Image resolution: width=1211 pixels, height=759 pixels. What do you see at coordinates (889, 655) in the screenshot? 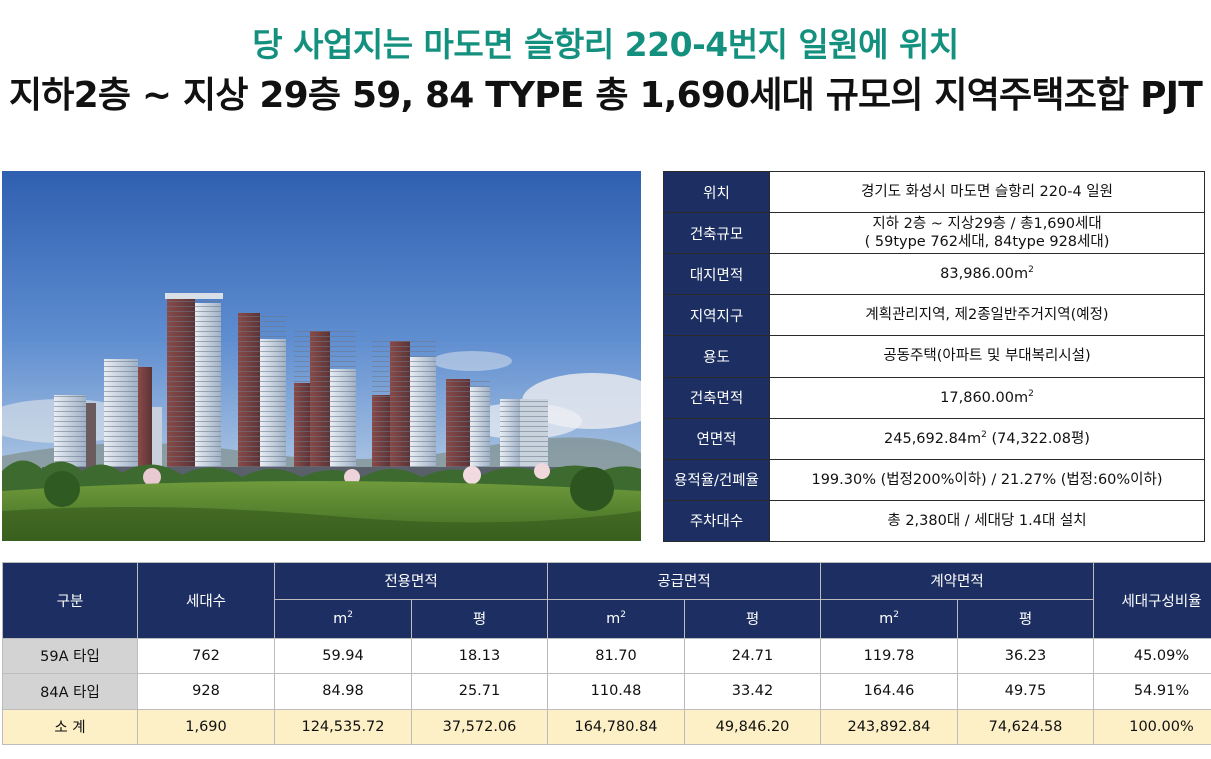
I see `cell-contract-m2: 119.78` at bounding box center [889, 655].